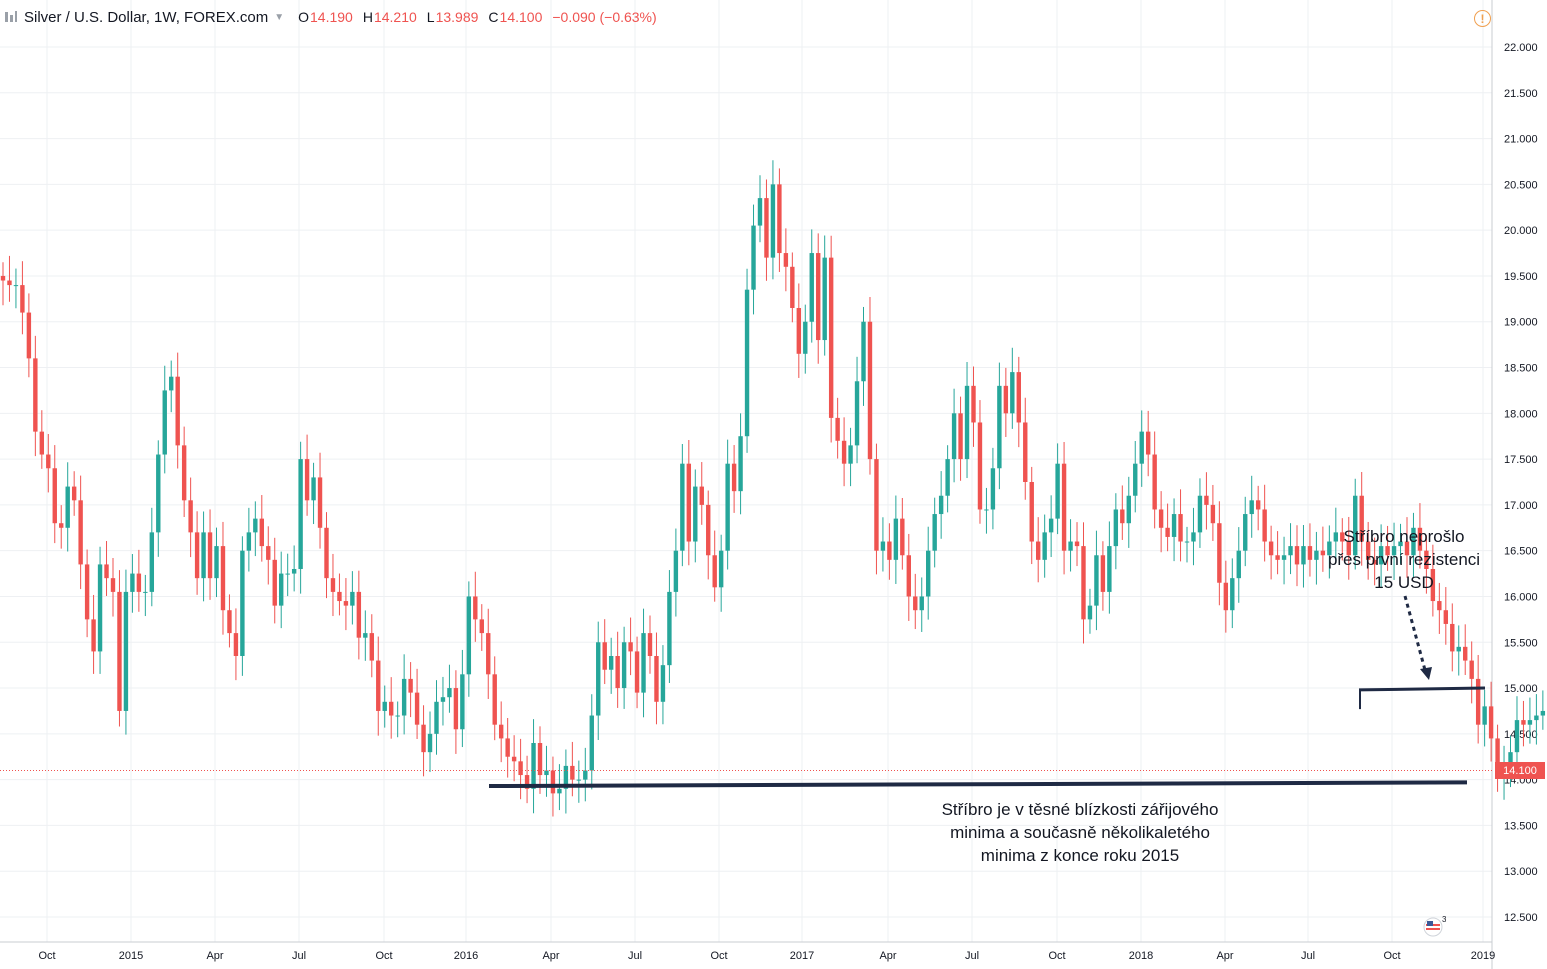  Describe the element at coordinates (466, 956) in the screenshot. I see `x-tick-label: 2016` at that location.